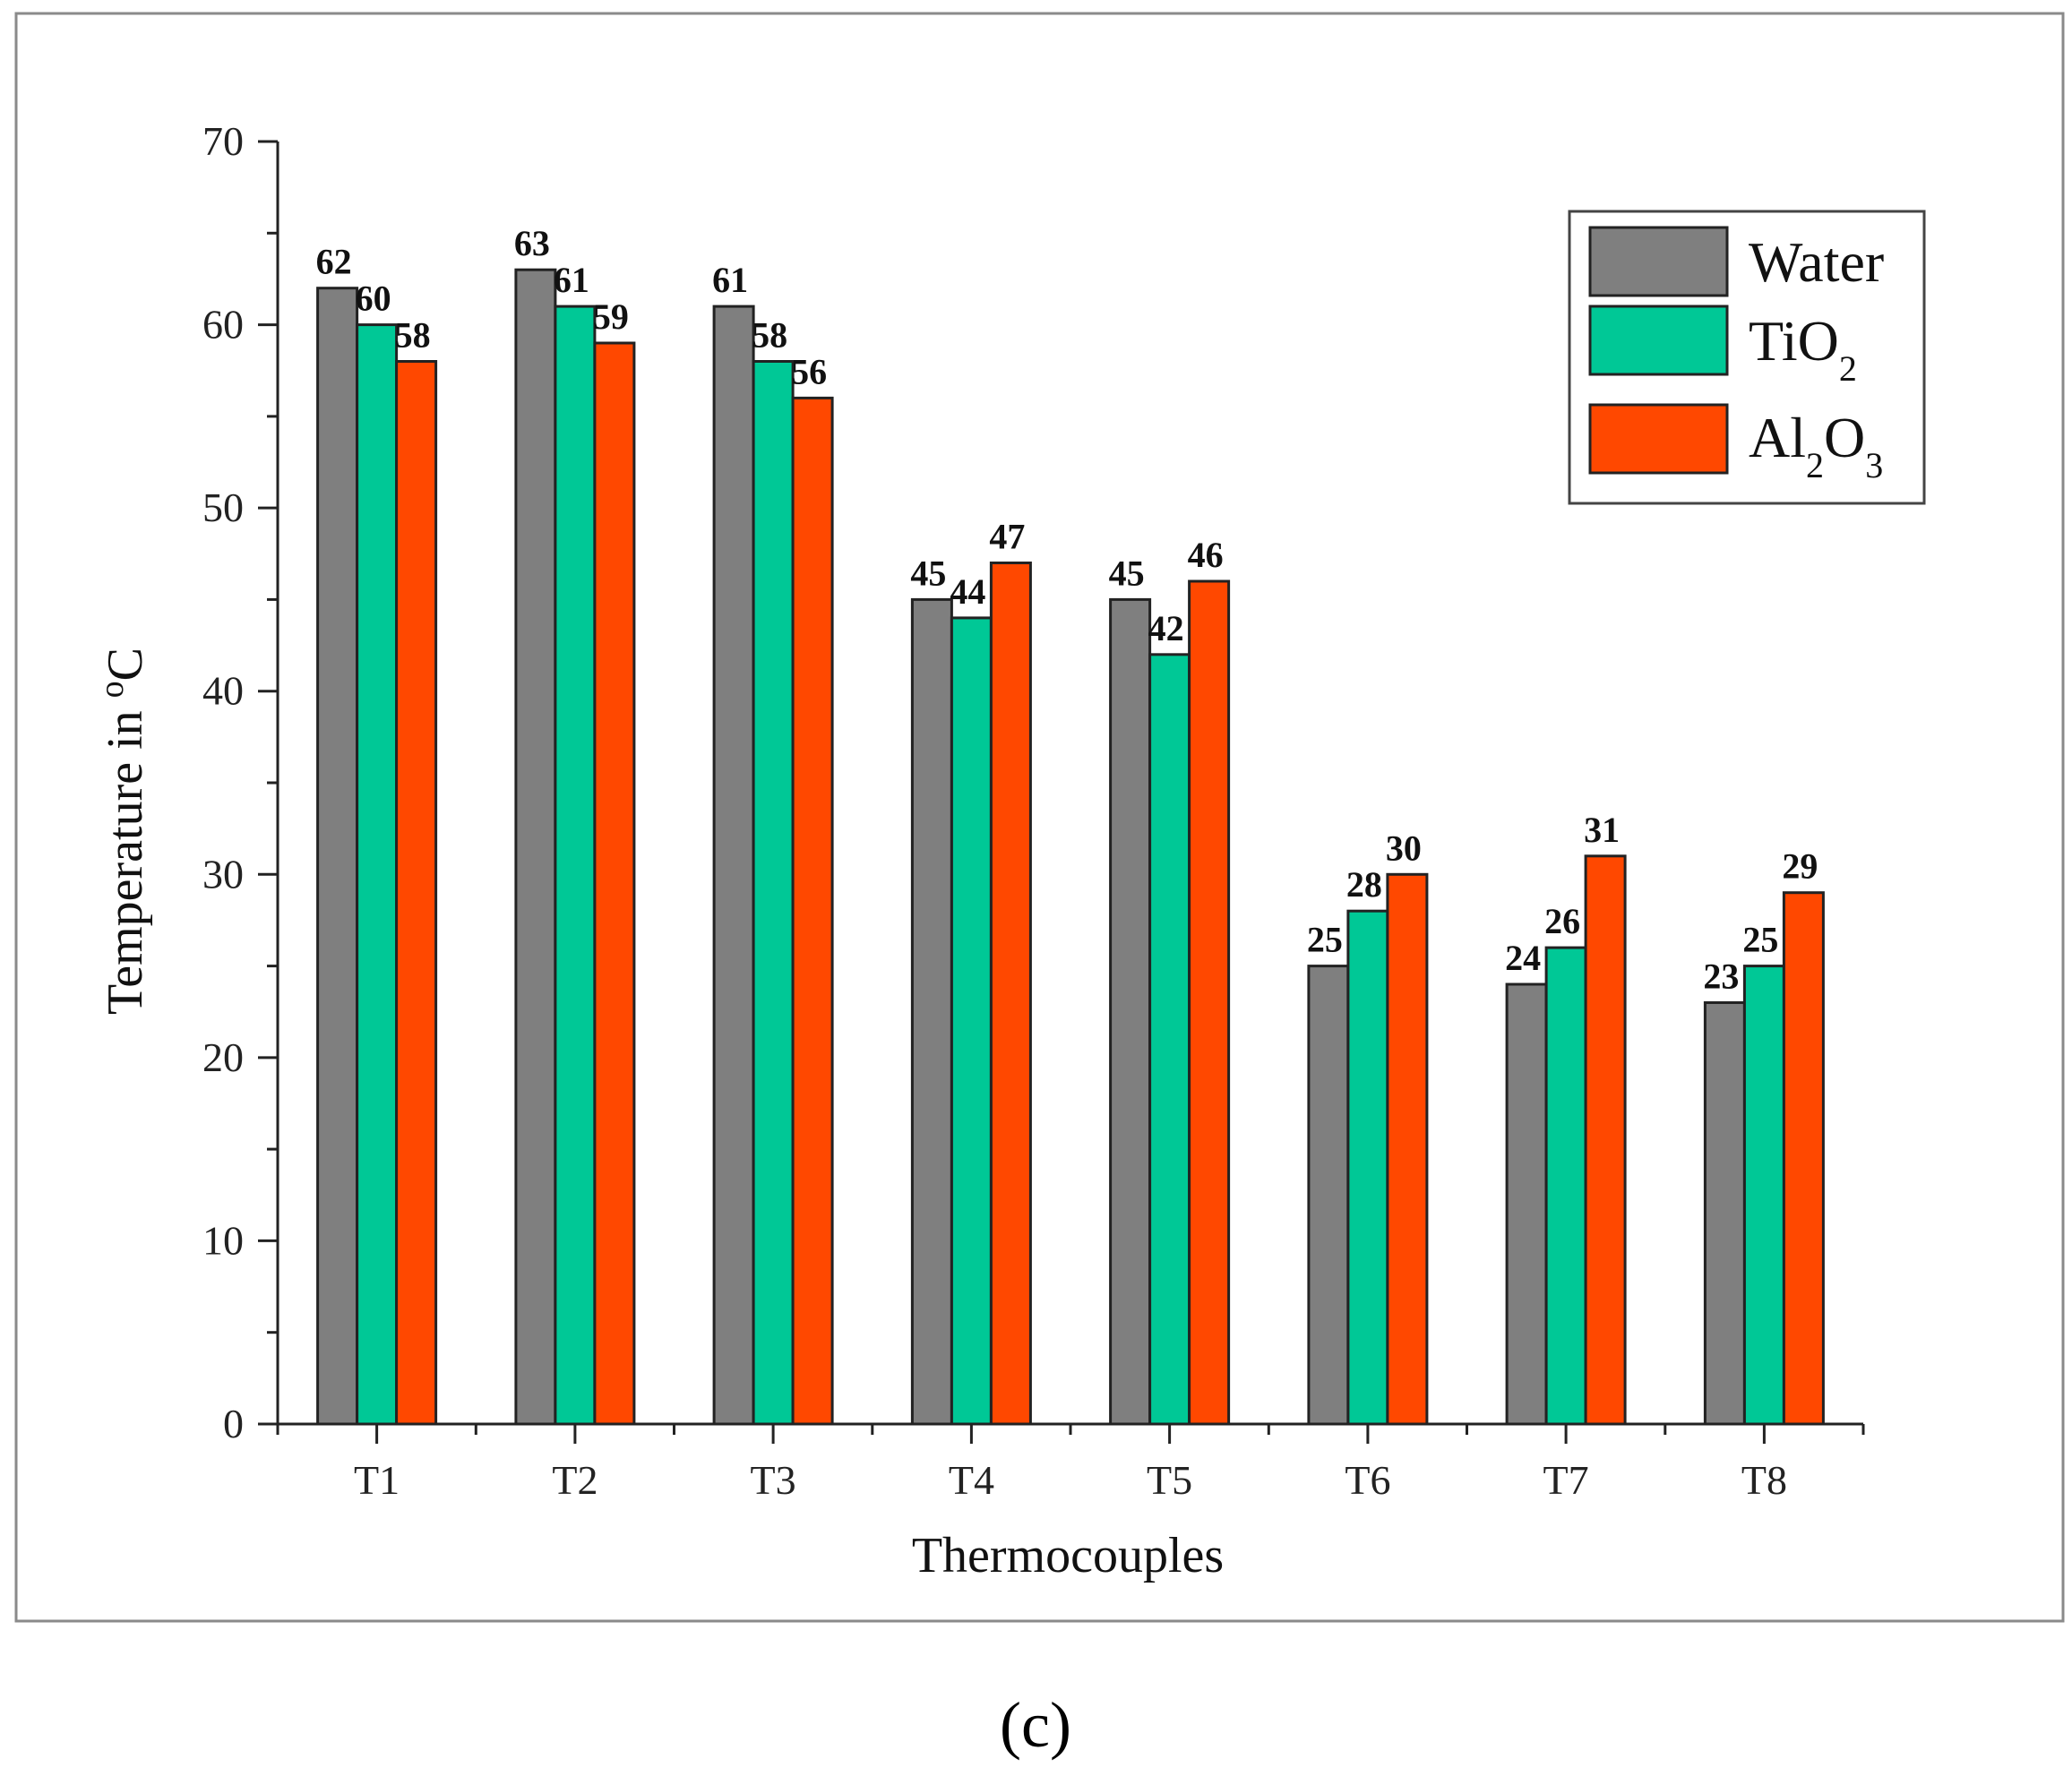  I want to click on data-label: 23, so click(1721, 977).